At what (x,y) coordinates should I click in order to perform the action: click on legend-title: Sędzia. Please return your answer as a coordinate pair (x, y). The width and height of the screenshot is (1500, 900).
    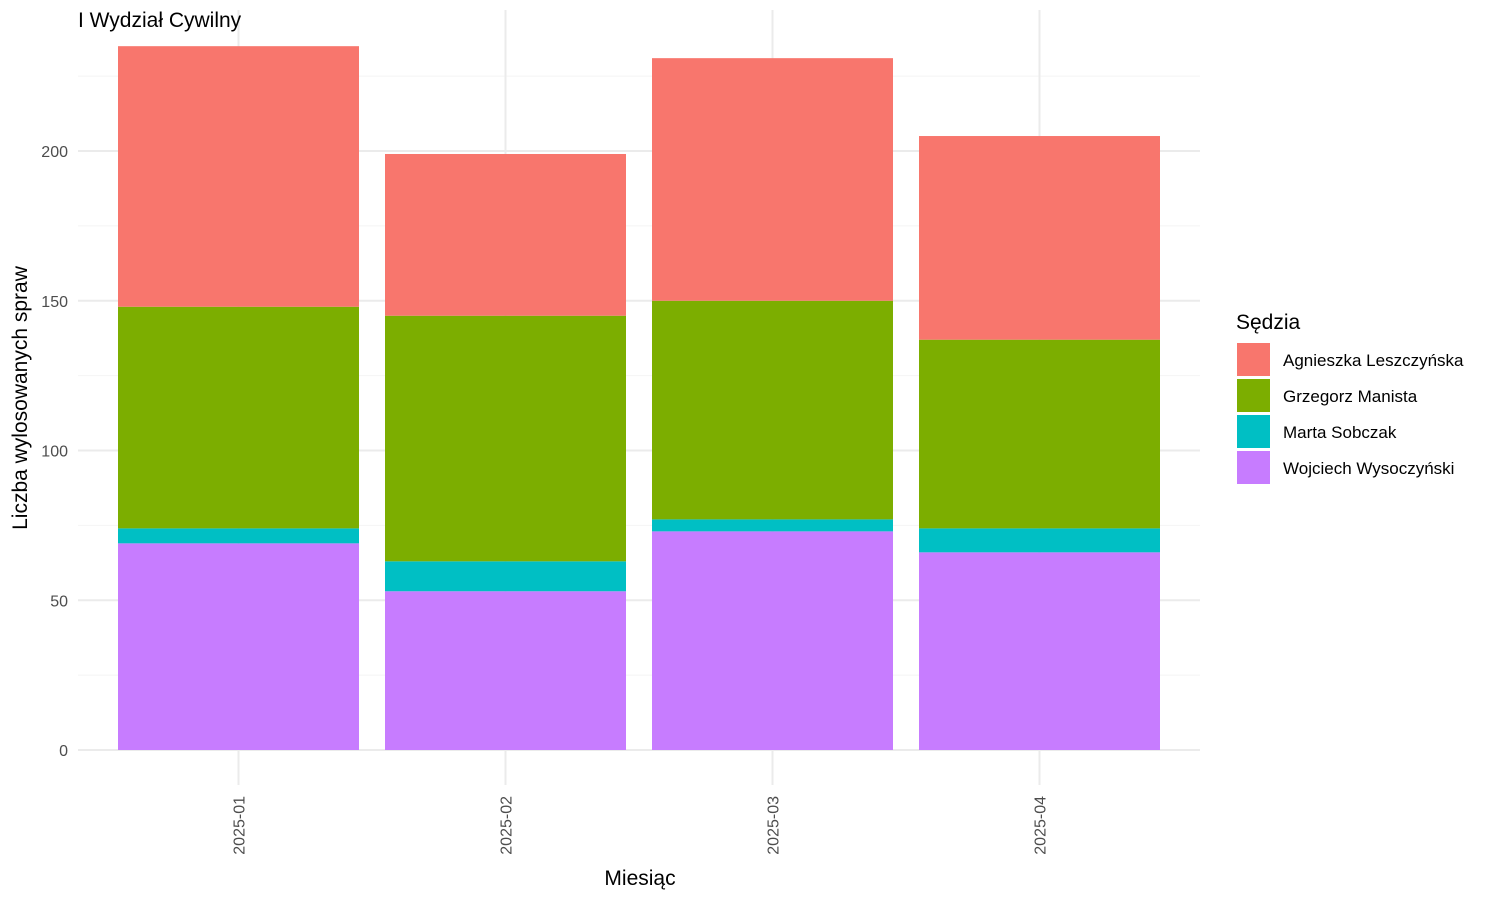
    Looking at the image, I should click on (1268, 322).